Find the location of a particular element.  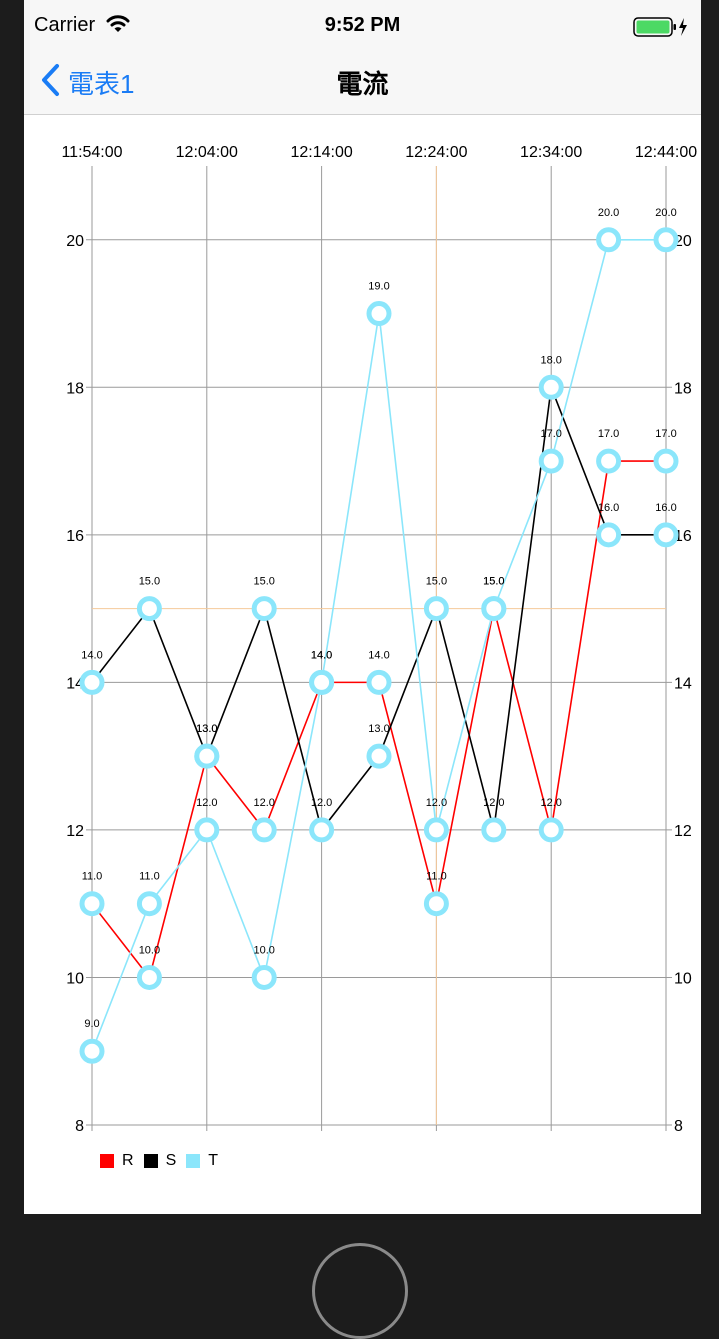

data-label-t: 19.0 is located at coordinates (378, 287).